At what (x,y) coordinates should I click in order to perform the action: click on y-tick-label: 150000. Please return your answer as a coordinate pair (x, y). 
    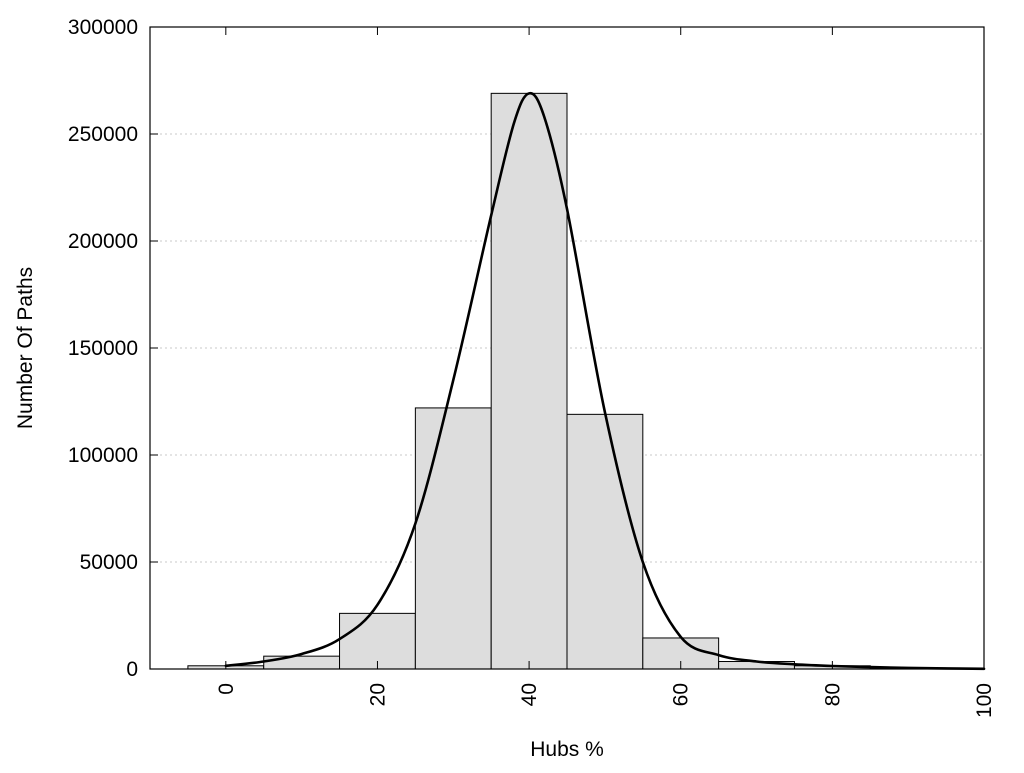
    Looking at the image, I should click on (103, 348).